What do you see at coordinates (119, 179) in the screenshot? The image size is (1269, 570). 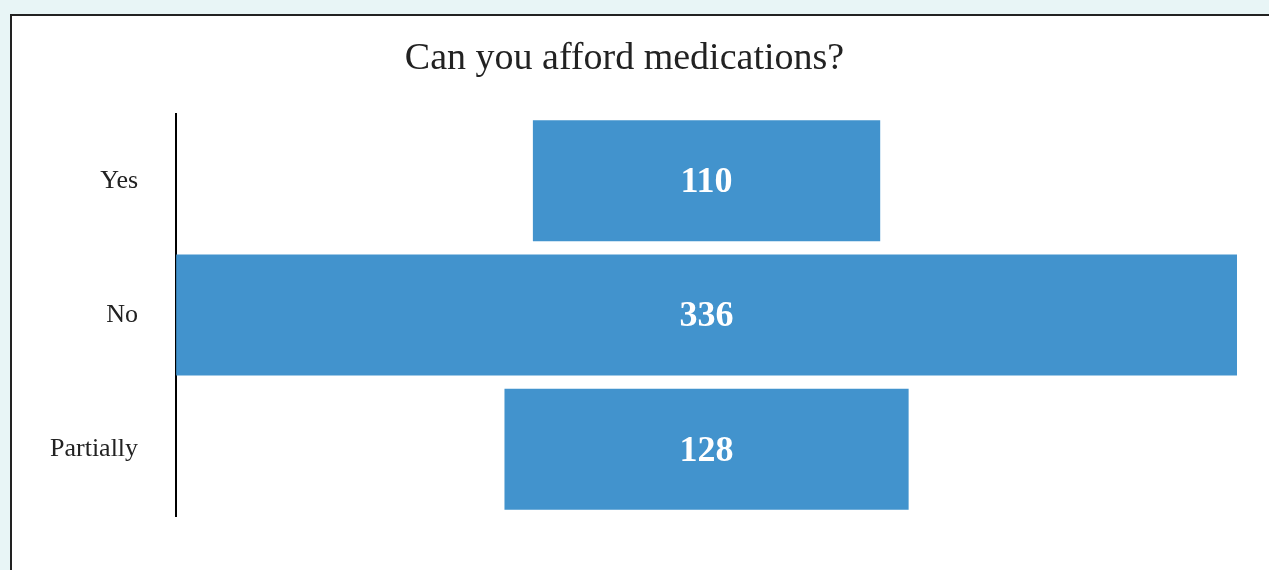 I see `category-label: Yes` at bounding box center [119, 179].